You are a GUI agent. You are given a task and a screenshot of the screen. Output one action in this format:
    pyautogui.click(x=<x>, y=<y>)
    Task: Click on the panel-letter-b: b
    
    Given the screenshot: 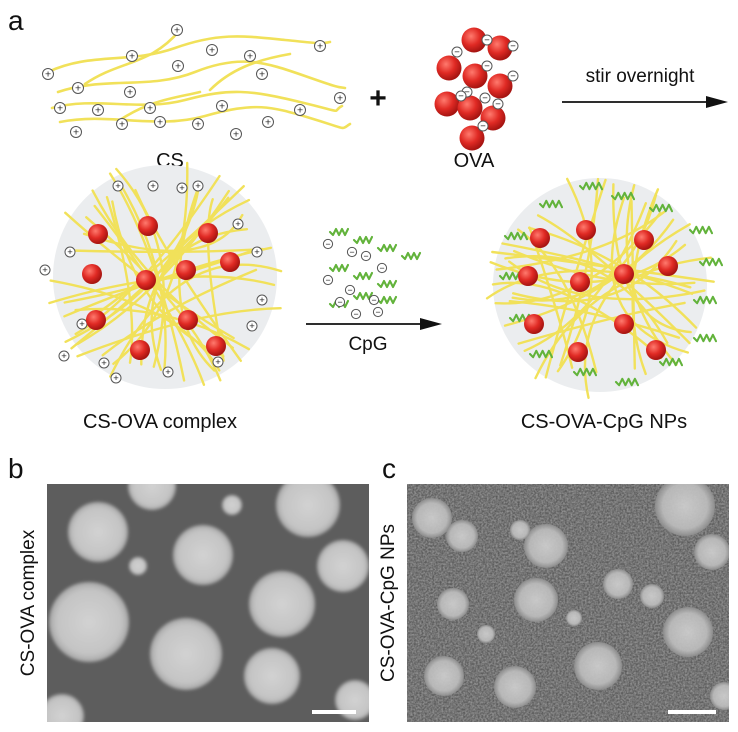 What is the action you would take?
    pyautogui.click(x=16, y=468)
    